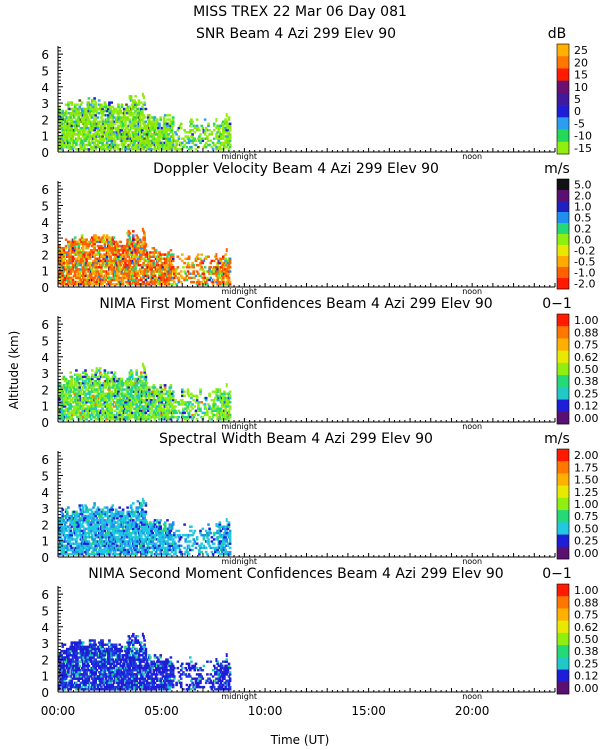  What do you see at coordinates (45, 206) in the screenshot?
I see `y-tick-label: 5` at bounding box center [45, 206].